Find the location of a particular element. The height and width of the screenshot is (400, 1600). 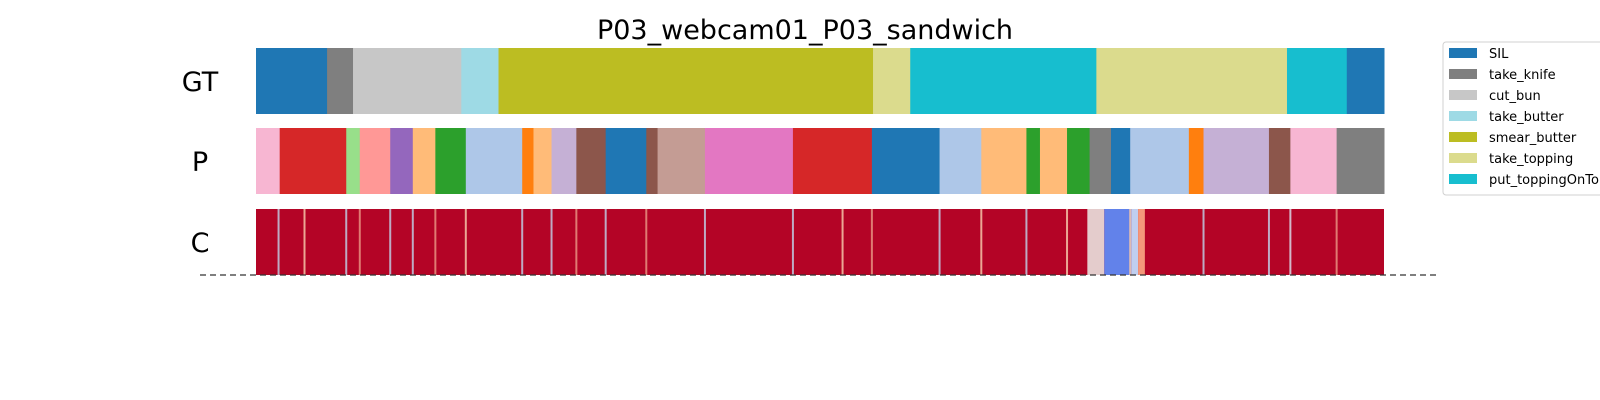

row-c: C is located at coordinates (787, 242).